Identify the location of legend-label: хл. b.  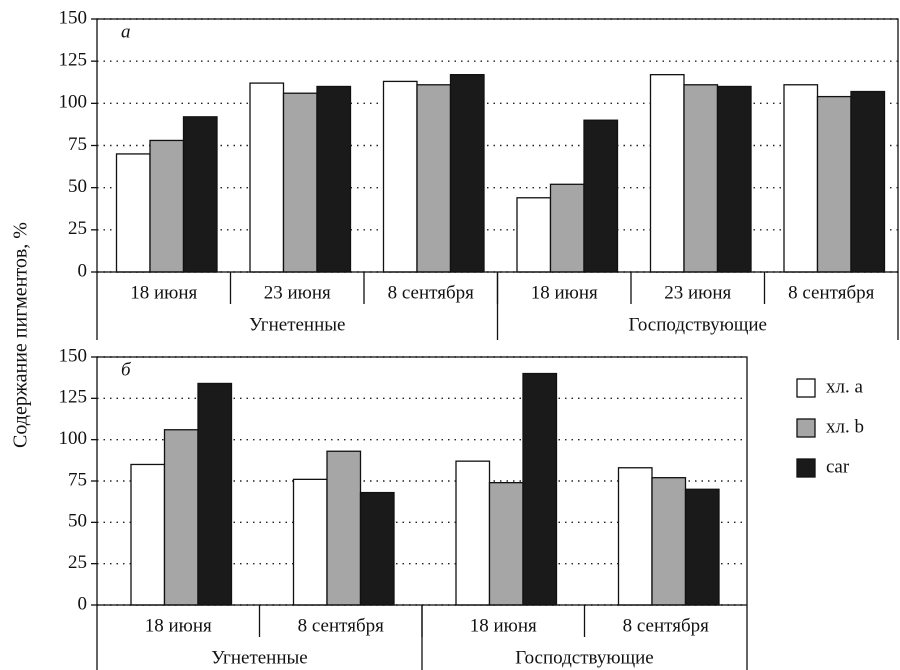
(845, 426).